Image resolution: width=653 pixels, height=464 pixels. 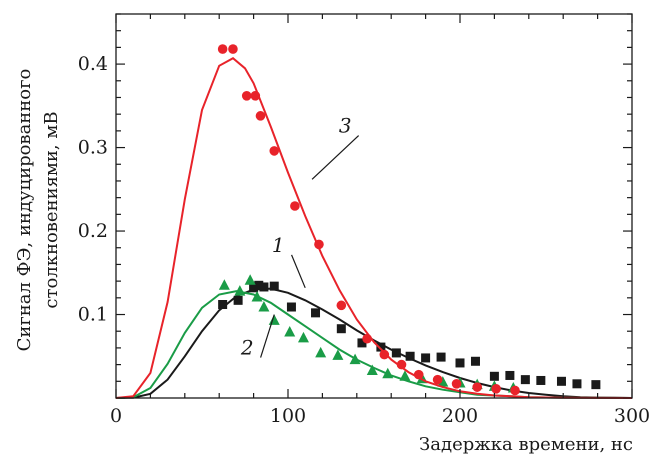 I want to click on annotation-1-leader, so click(x=298, y=271).